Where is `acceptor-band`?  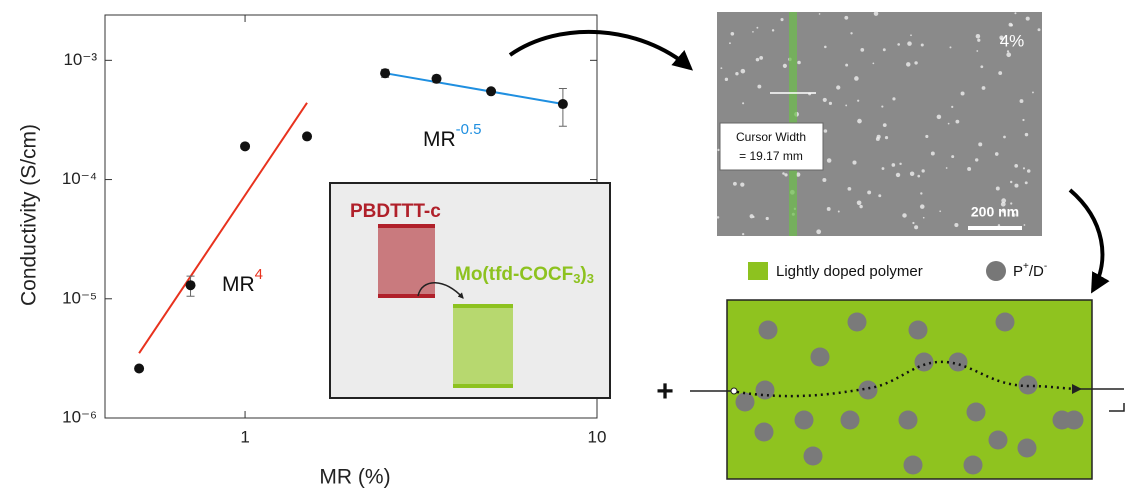
acceptor-band is located at coordinates (483, 346).